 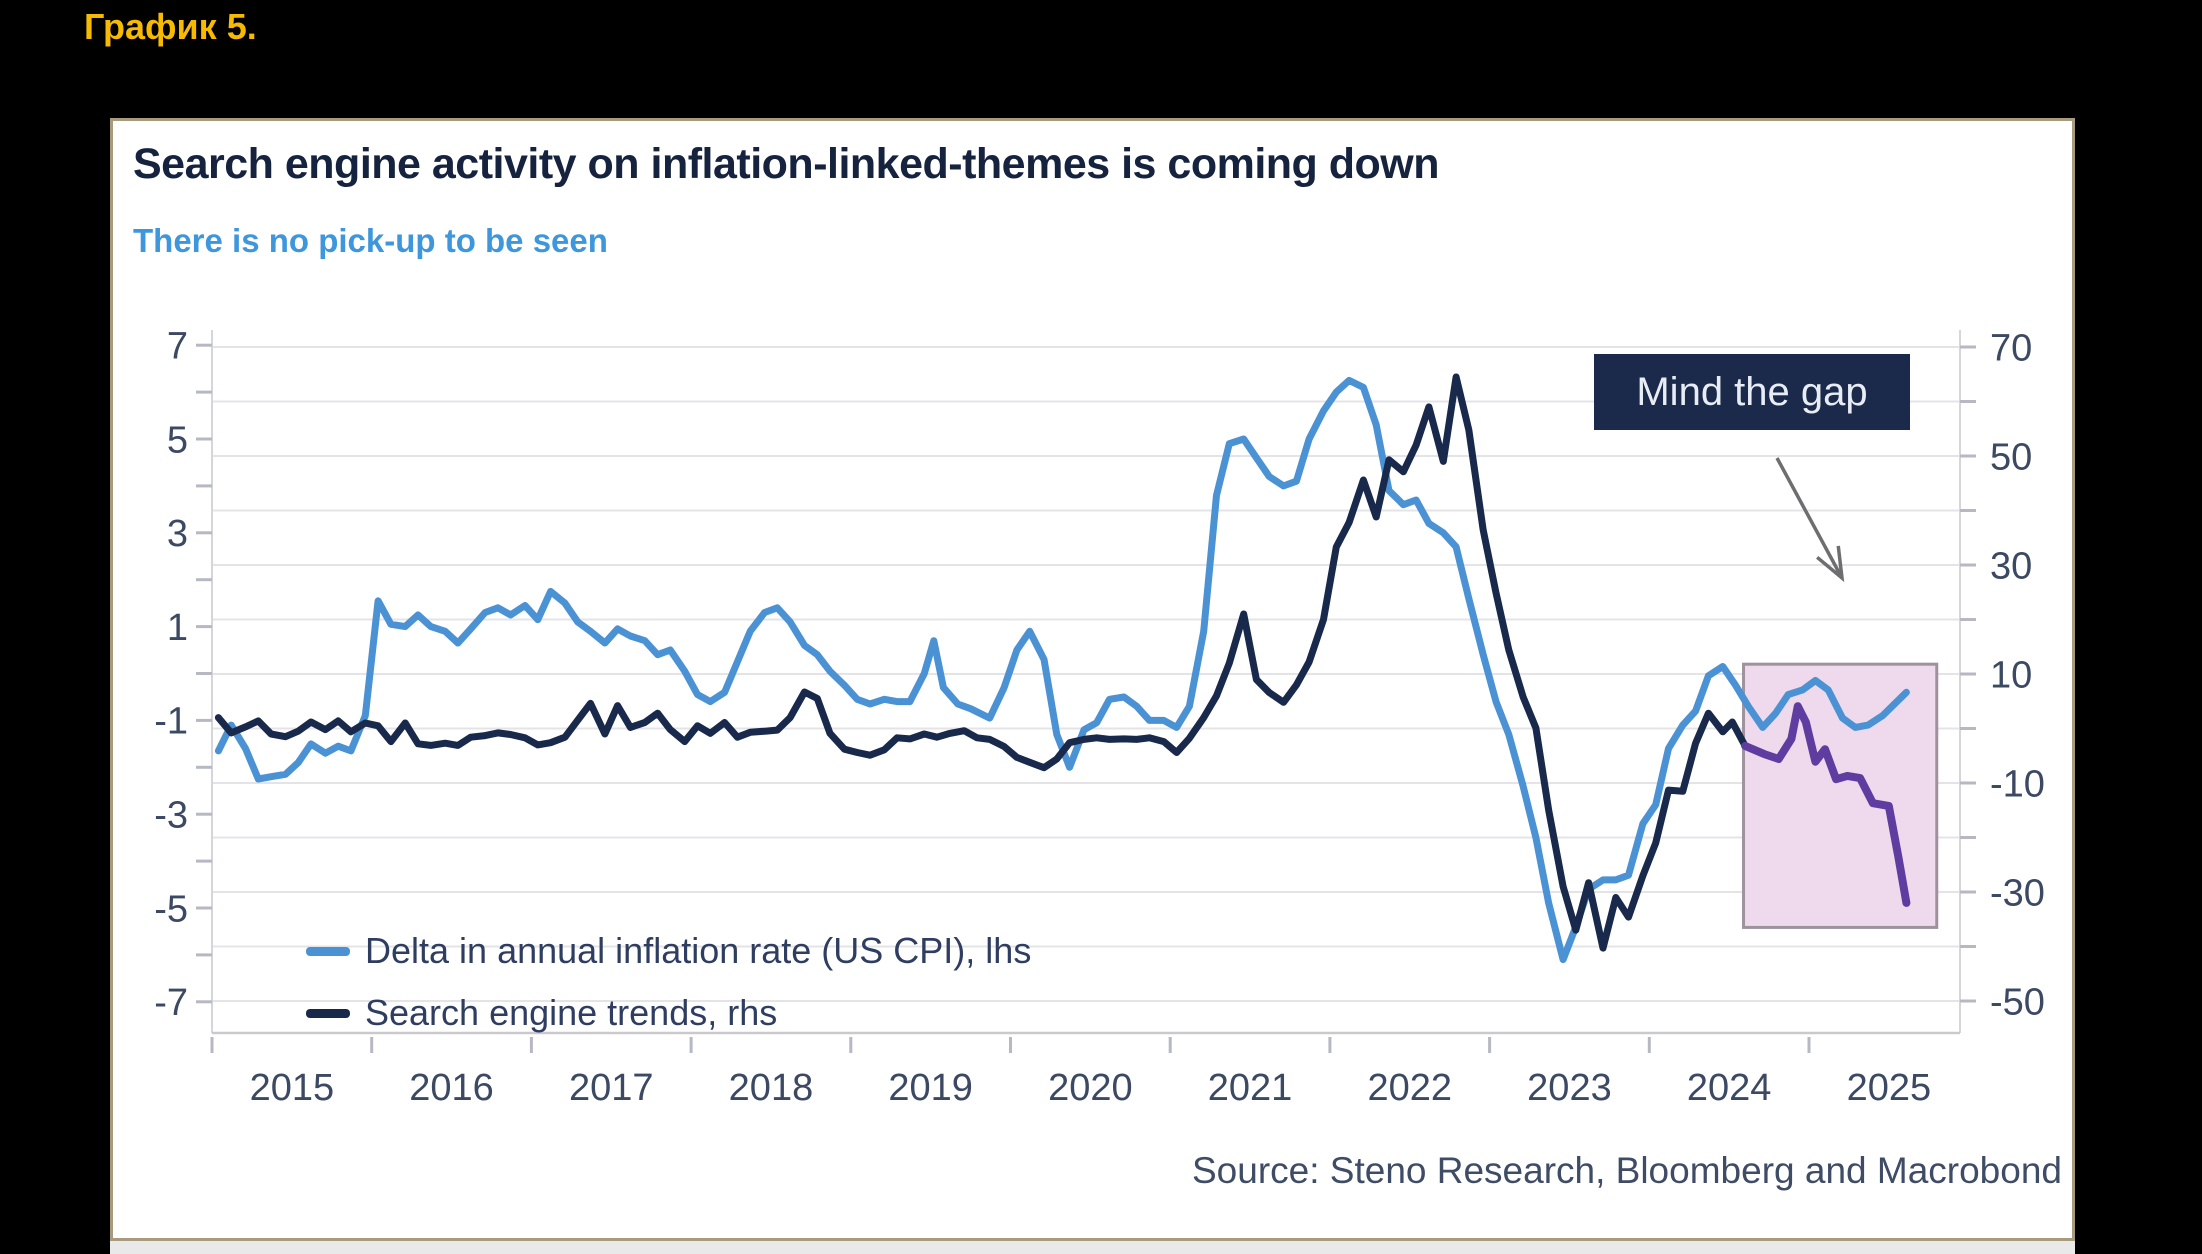 What do you see at coordinates (1092, 1247) in the screenshot?
I see `panel-shadow` at bounding box center [1092, 1247].